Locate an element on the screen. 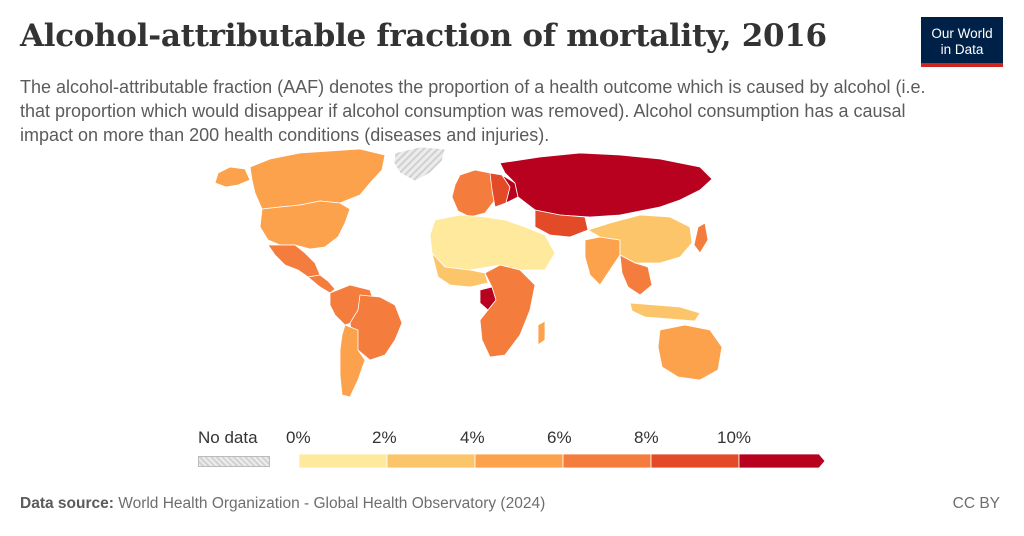 The width and height of the screenshot is (1024, 536). data-source-label: Data source: is located at coordinates (67, 503).